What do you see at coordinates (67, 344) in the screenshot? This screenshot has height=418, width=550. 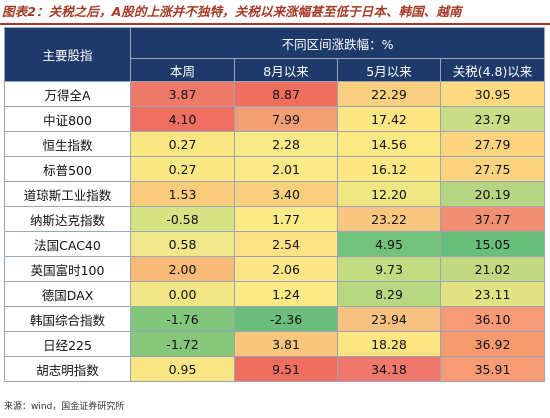 I see `row-index-name: 日经225` at bounding box center [67, 344].